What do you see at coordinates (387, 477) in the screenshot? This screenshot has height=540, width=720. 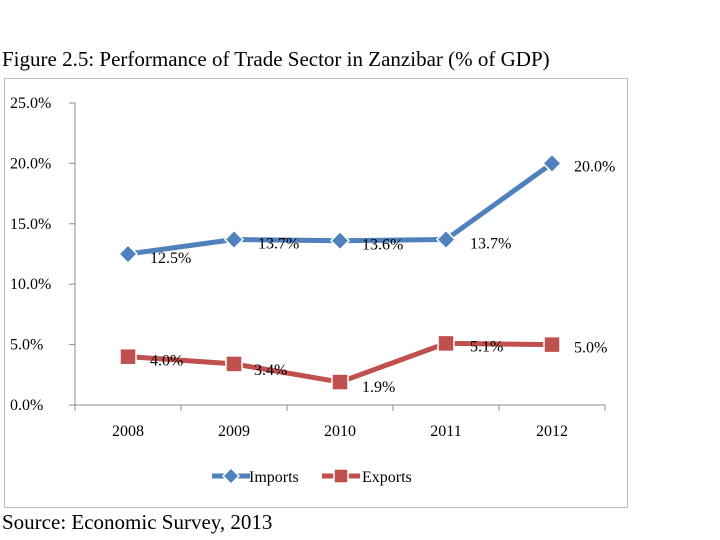 I see `exports-legend-label: Exports` at bounding box center [387, 477].